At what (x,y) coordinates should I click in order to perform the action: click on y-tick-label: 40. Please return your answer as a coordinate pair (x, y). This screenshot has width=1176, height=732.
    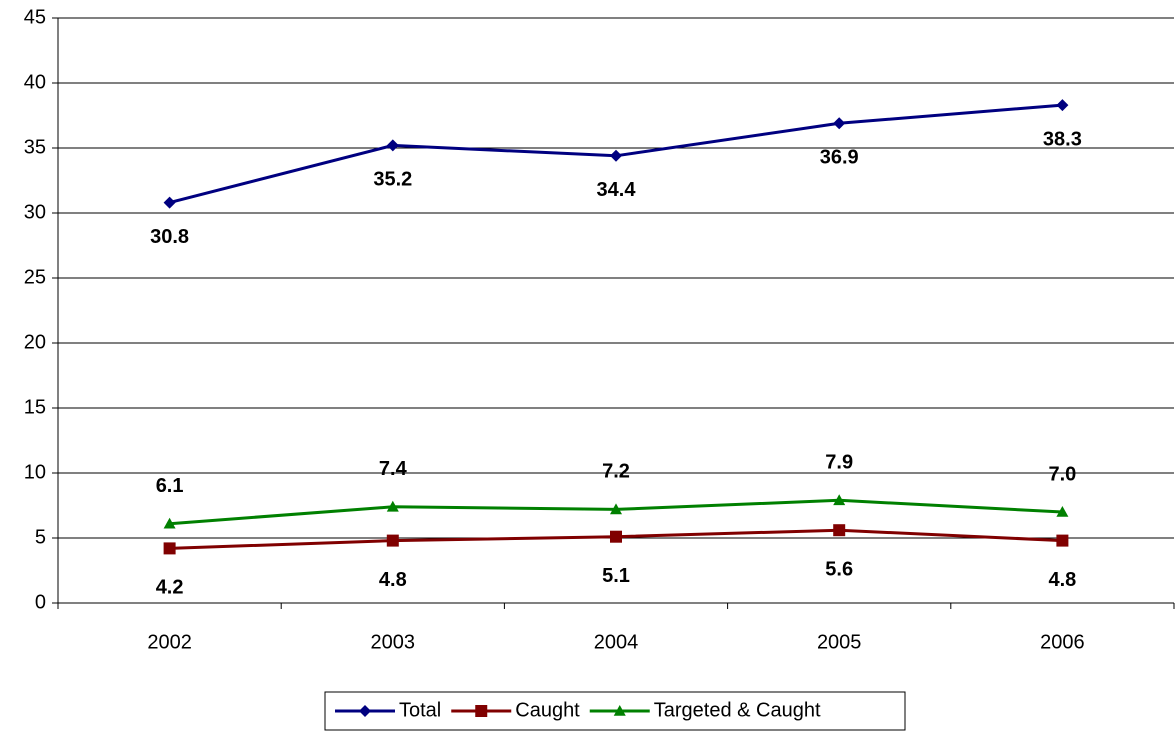
    Looking at the image, I should click on (35, 82).